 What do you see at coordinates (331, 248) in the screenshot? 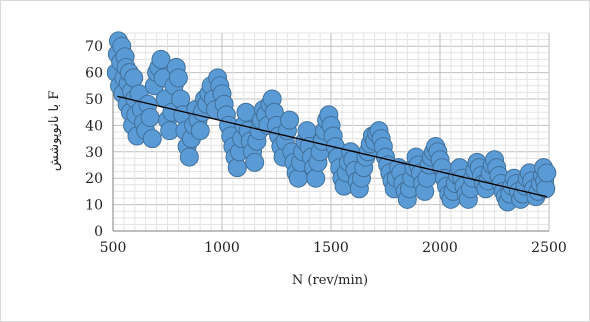
I see `x-tick-label: 1500` at bounding box center [331, 248].